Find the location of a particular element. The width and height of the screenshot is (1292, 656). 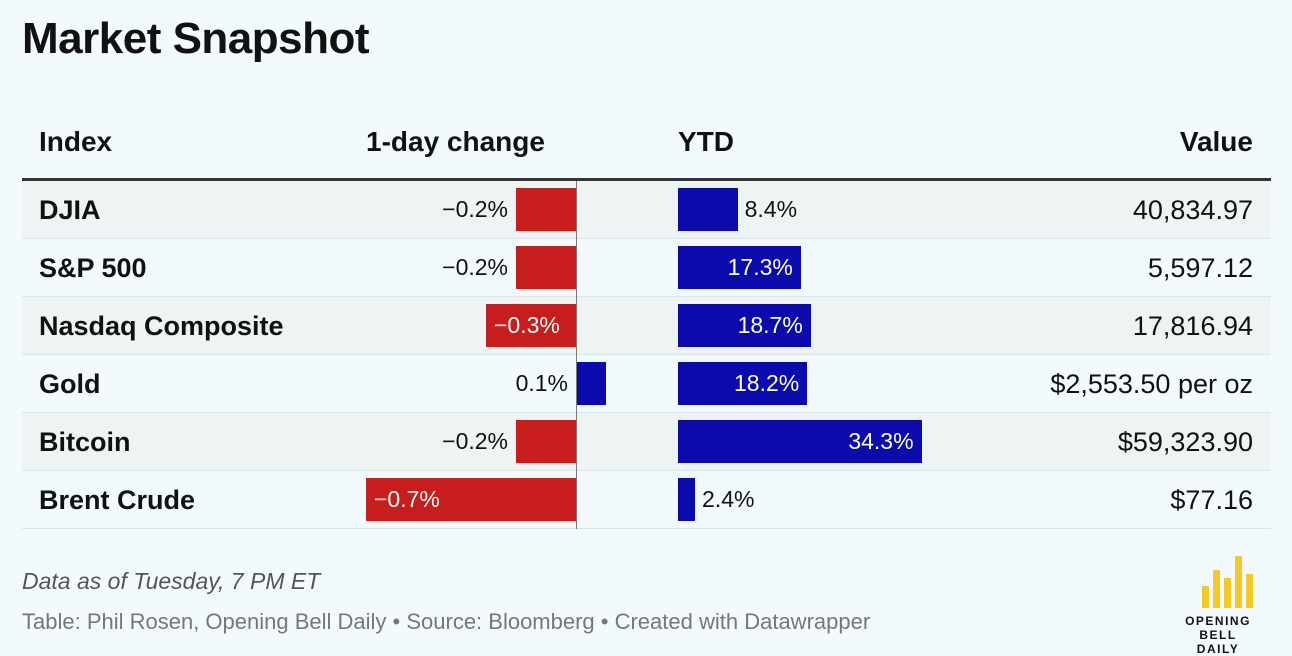

ytd-label: 18.2% is located at coordinates (767, 383).